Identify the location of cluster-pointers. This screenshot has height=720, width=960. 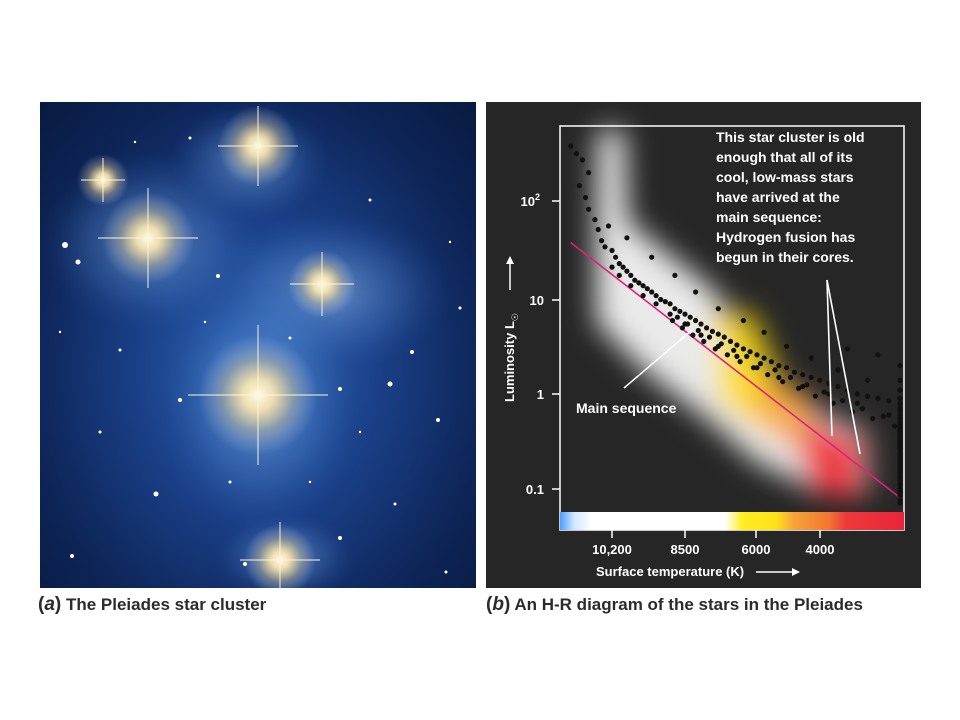
(843, 367).